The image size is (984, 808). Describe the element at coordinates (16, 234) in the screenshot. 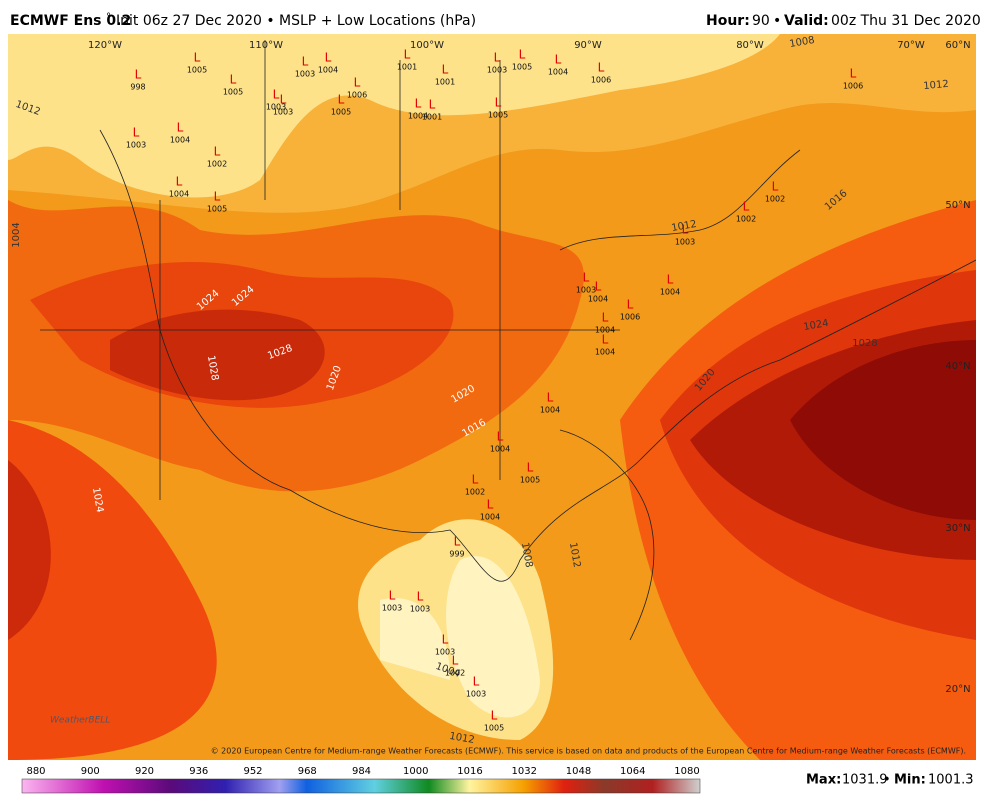

I see `contour-label: 1004` at that location.